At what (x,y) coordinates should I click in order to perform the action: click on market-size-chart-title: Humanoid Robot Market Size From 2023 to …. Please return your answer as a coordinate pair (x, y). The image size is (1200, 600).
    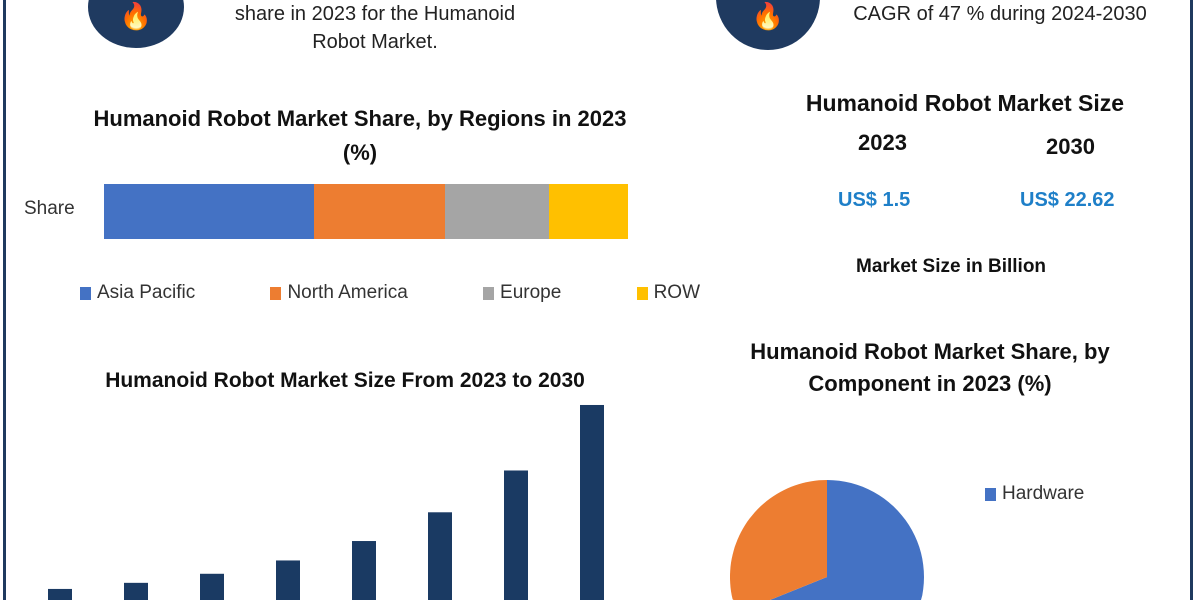
    Looking at the image, I should click on (345, 380).